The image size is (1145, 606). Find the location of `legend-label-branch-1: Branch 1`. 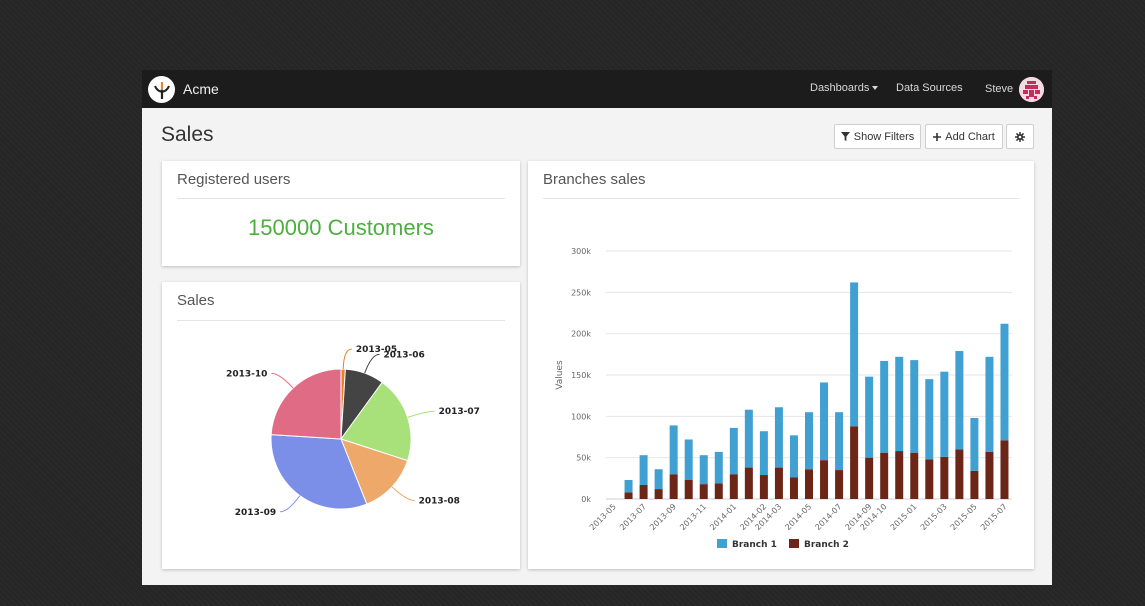

legend-label-branch-1: Branch 1 is located at coordinates (754, 545).